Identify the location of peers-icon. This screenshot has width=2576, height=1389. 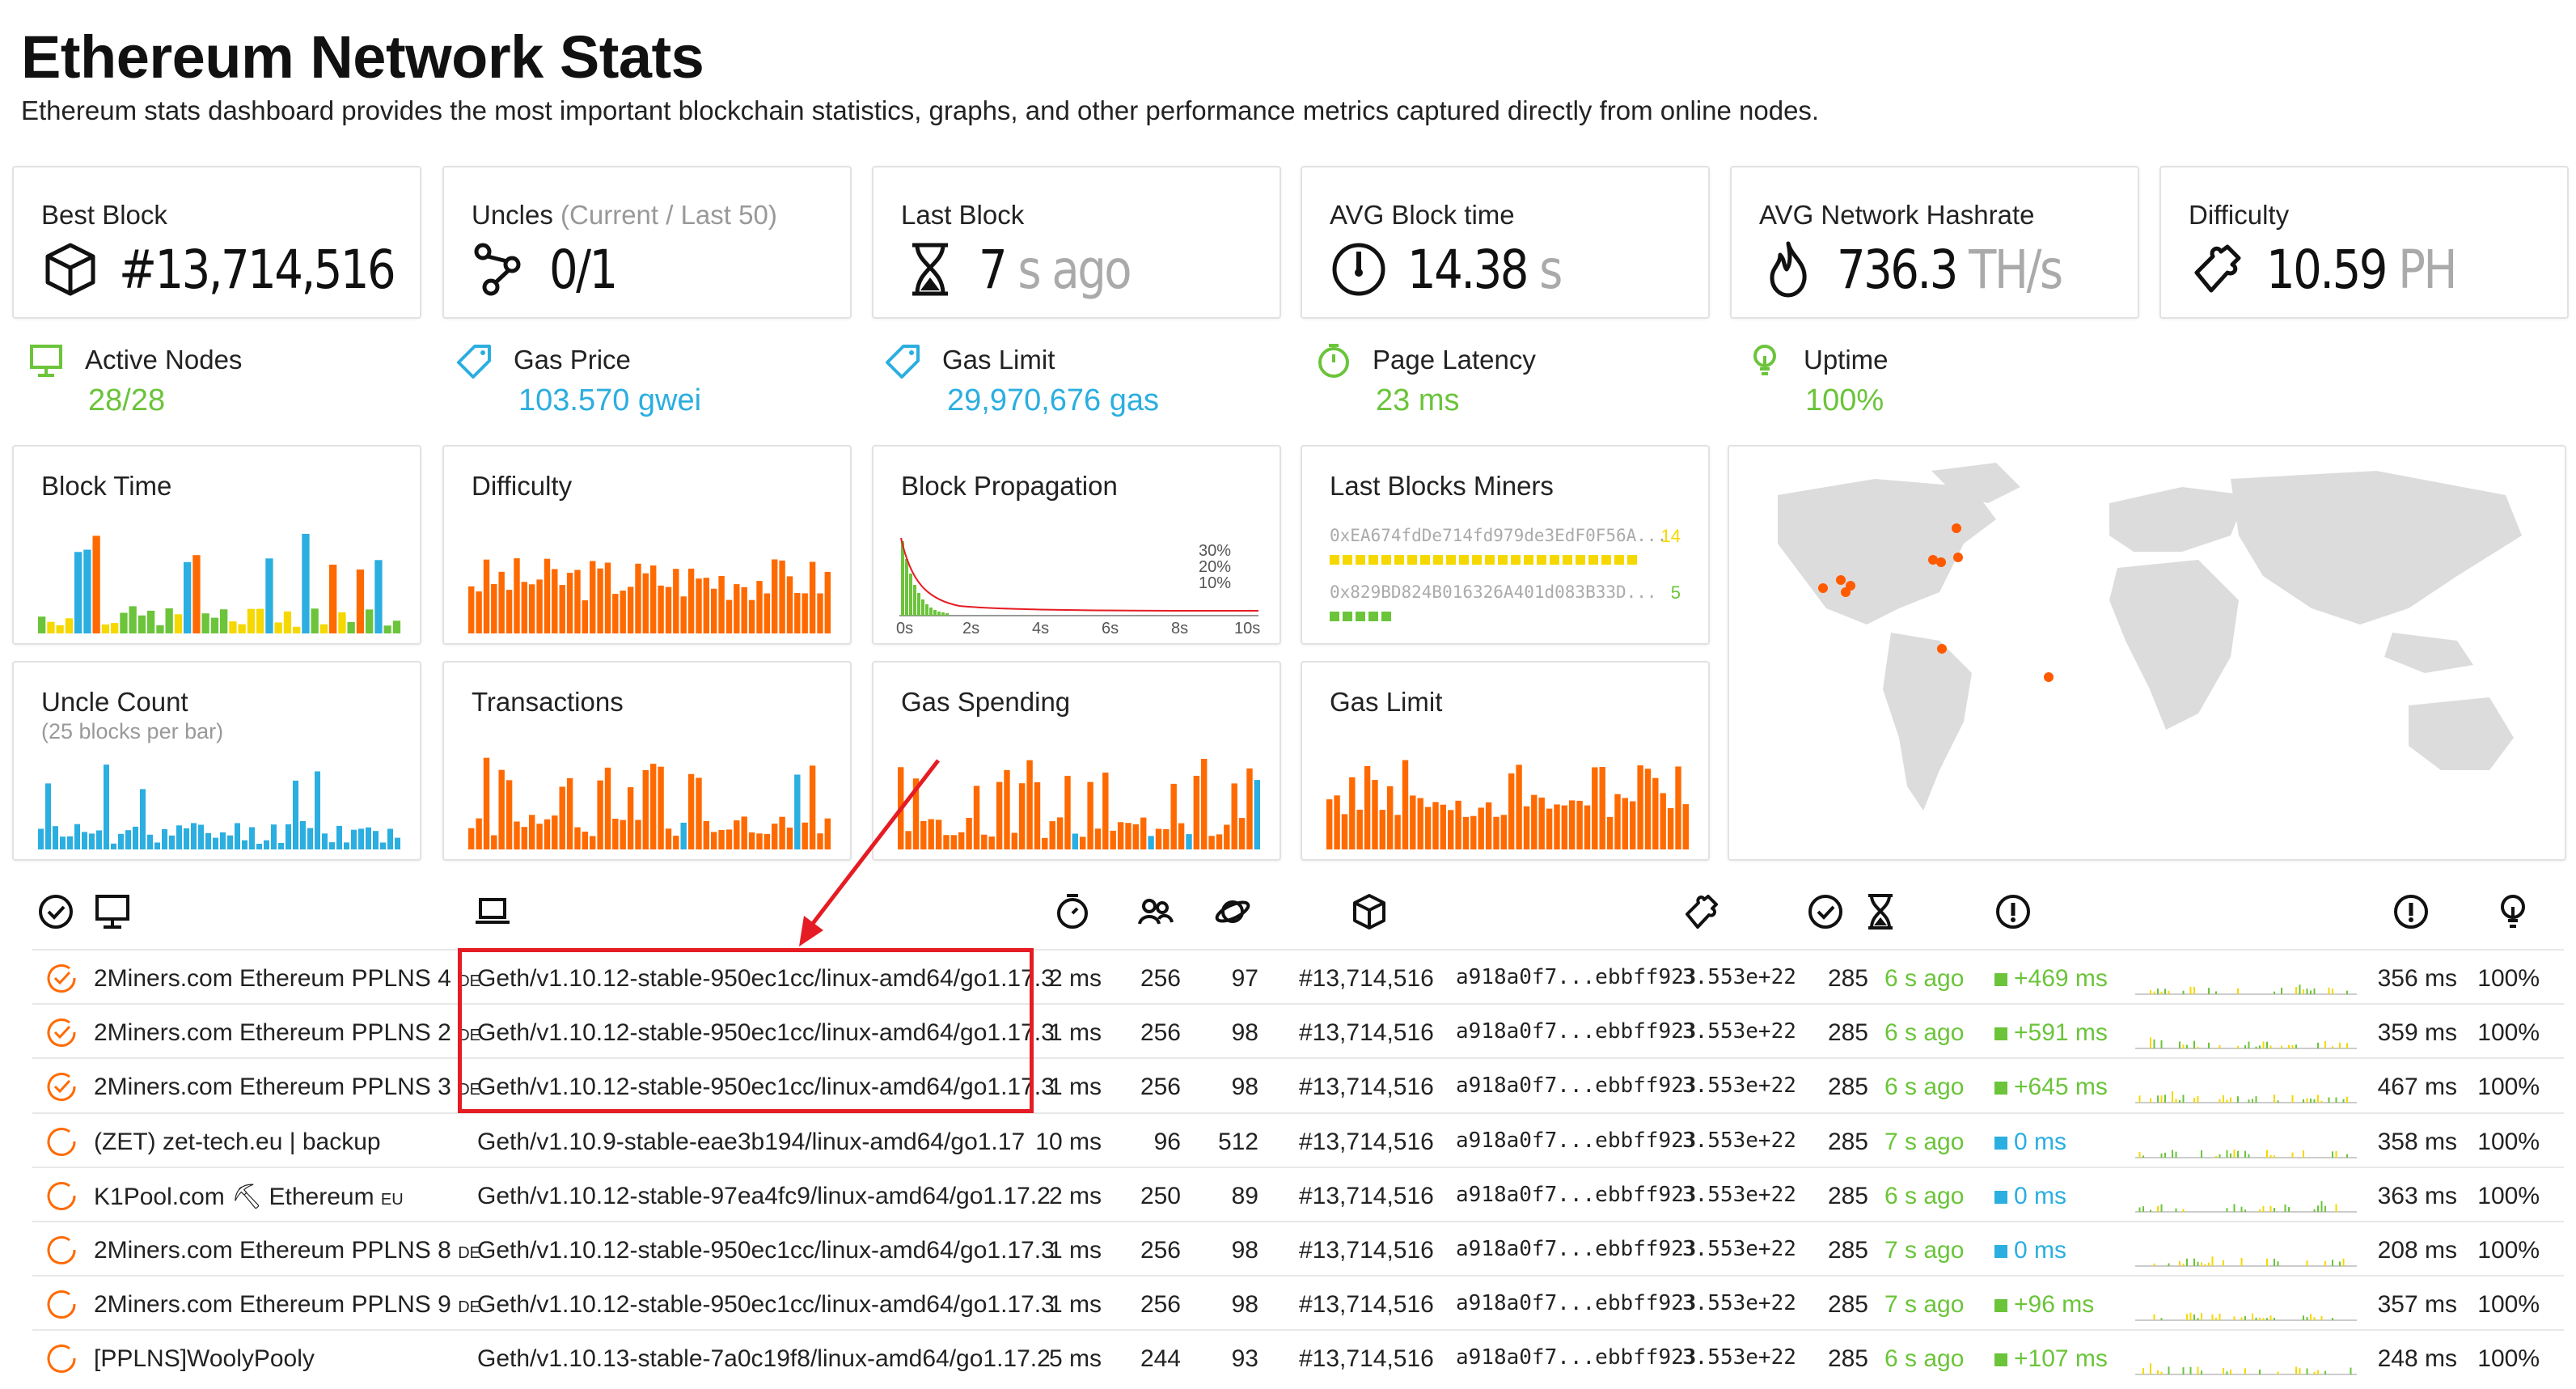
(1155, 911).